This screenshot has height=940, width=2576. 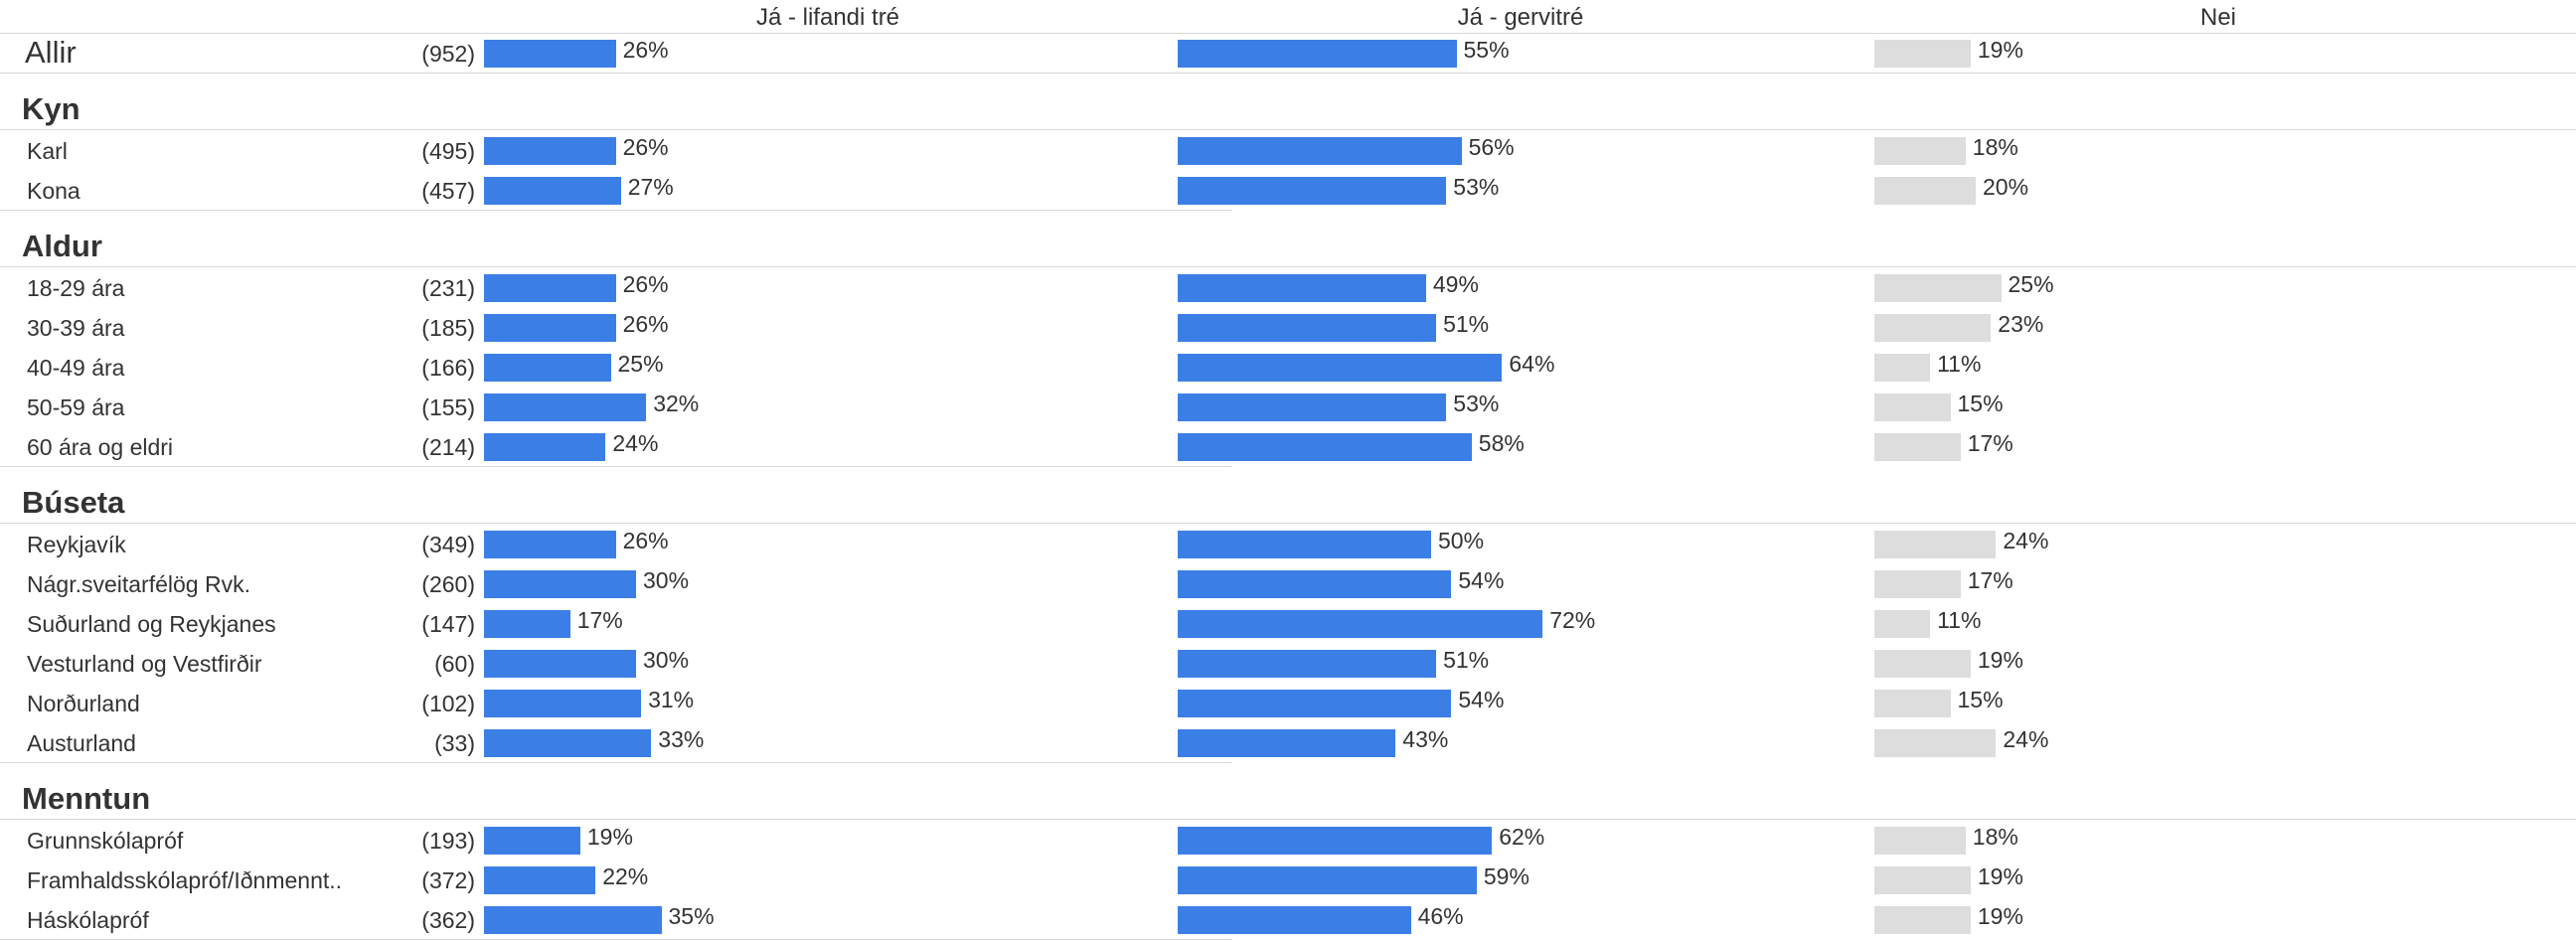 I want to click on row-label: Karl, so click(x=47, y=151).